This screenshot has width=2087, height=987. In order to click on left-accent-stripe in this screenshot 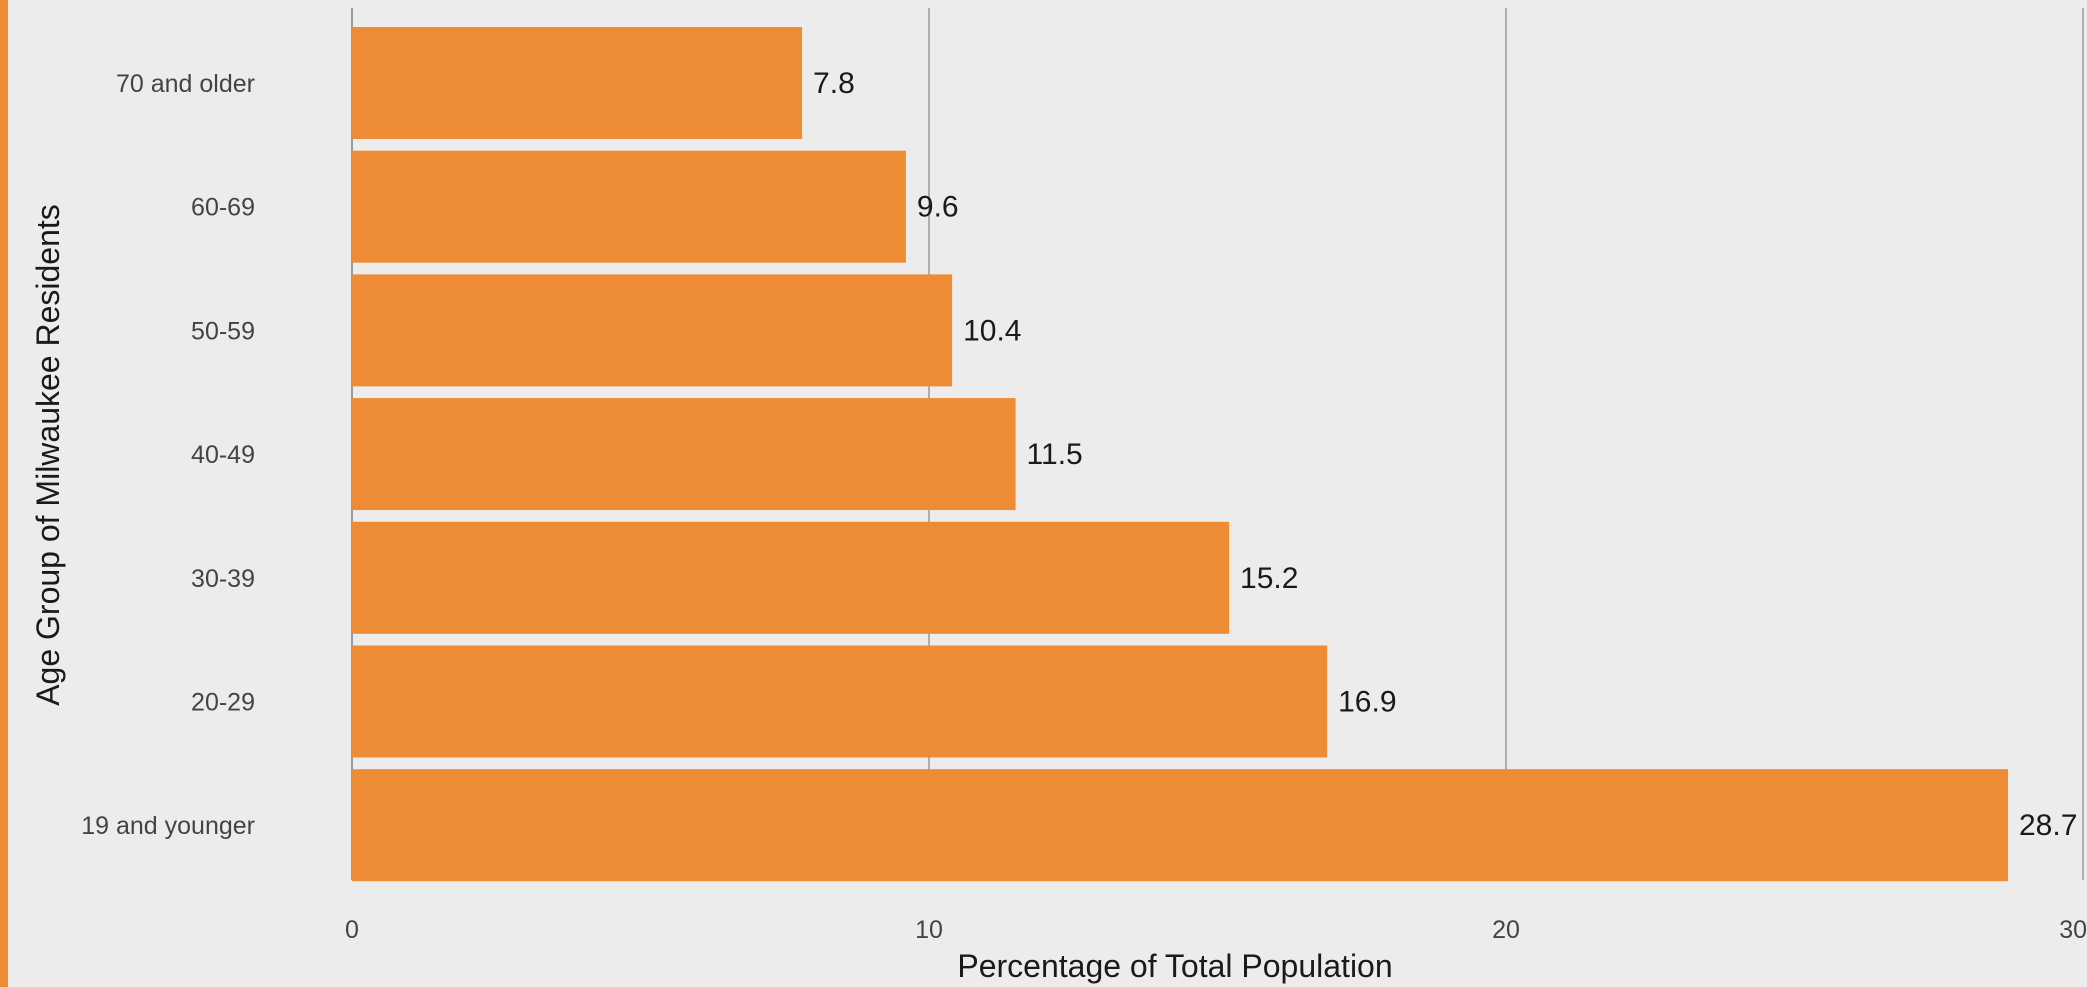, I will do `click(4, 493)`.